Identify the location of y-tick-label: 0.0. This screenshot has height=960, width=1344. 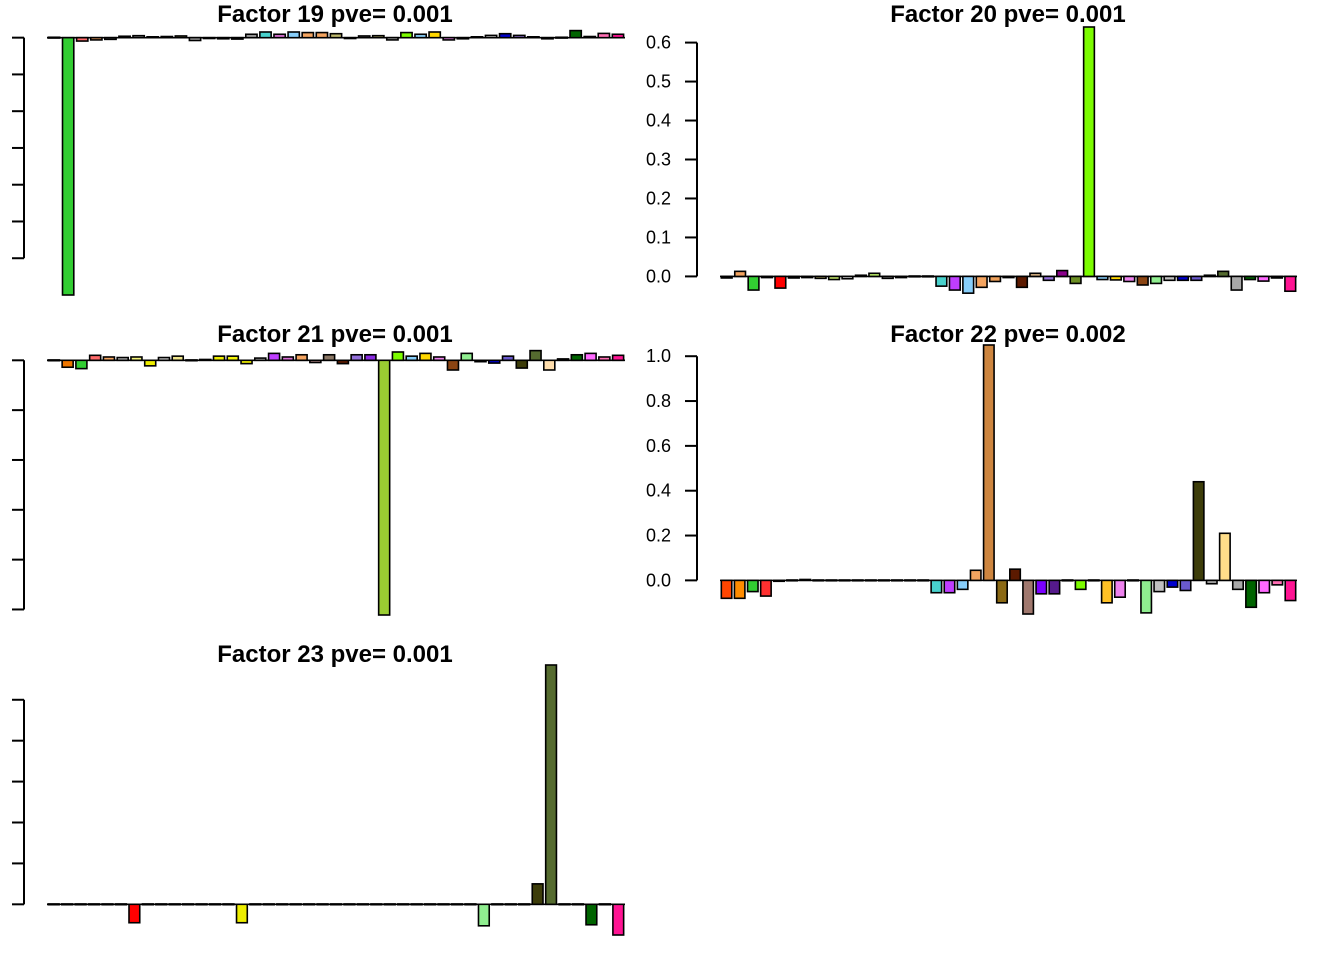
(658, 276).